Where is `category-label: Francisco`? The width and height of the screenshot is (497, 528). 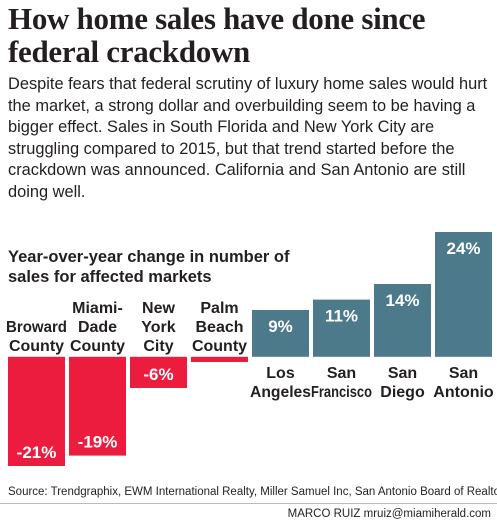
category-label: Francisco is located at coordinates (341, 392).